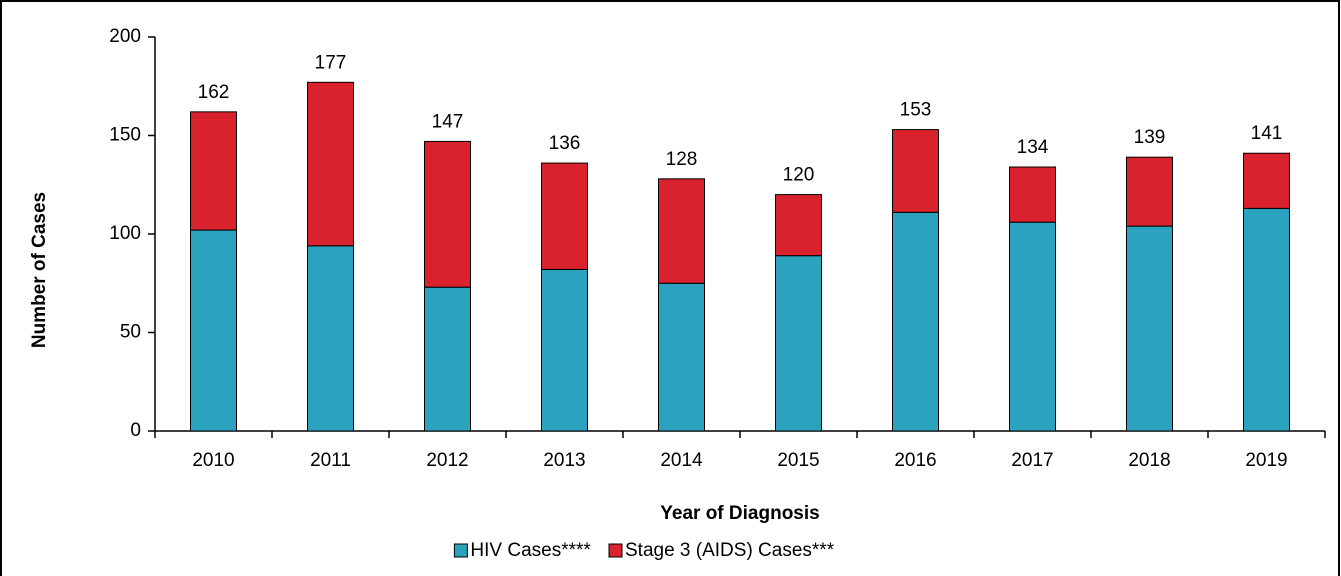 Image resolution: width=1341 pixels, height=576 pixels. What do you see at coordinates (799, 175) in the screenshot?
I see `total-label: 120` at bounding box center [799, 175].